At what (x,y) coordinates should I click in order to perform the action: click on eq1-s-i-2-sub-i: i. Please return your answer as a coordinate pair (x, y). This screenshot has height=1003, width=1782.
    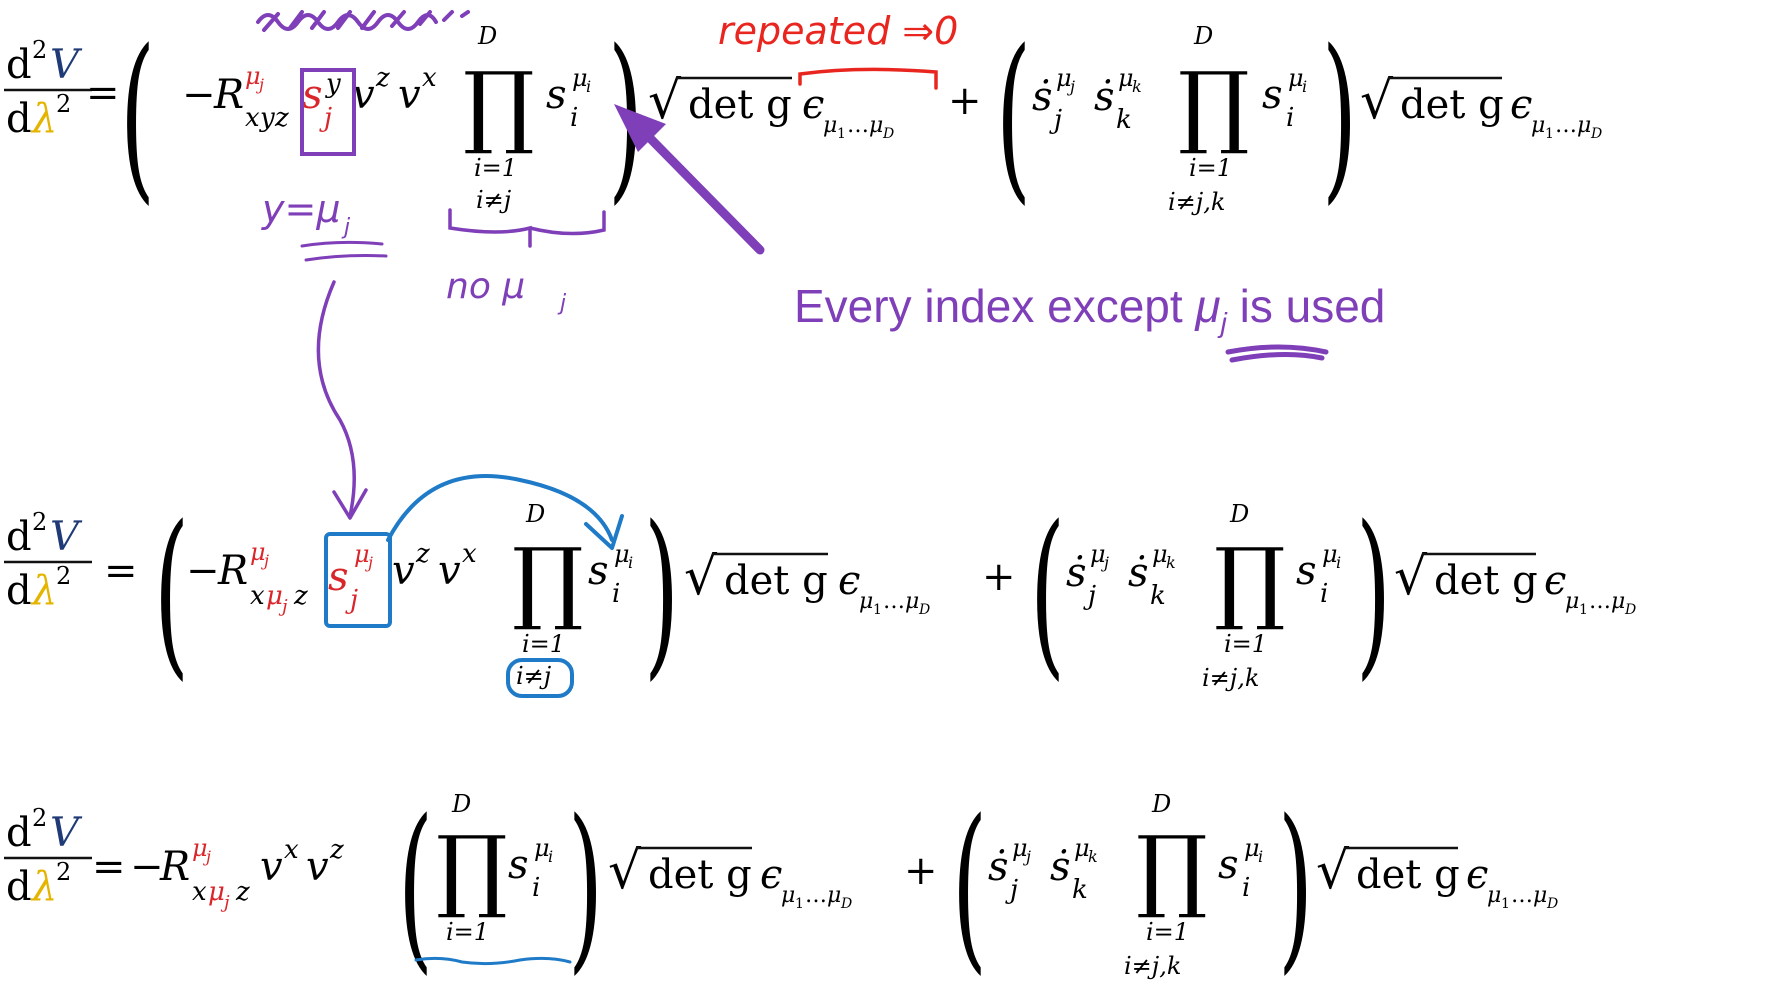
    Looking at the image, I should click on (1290, 118).